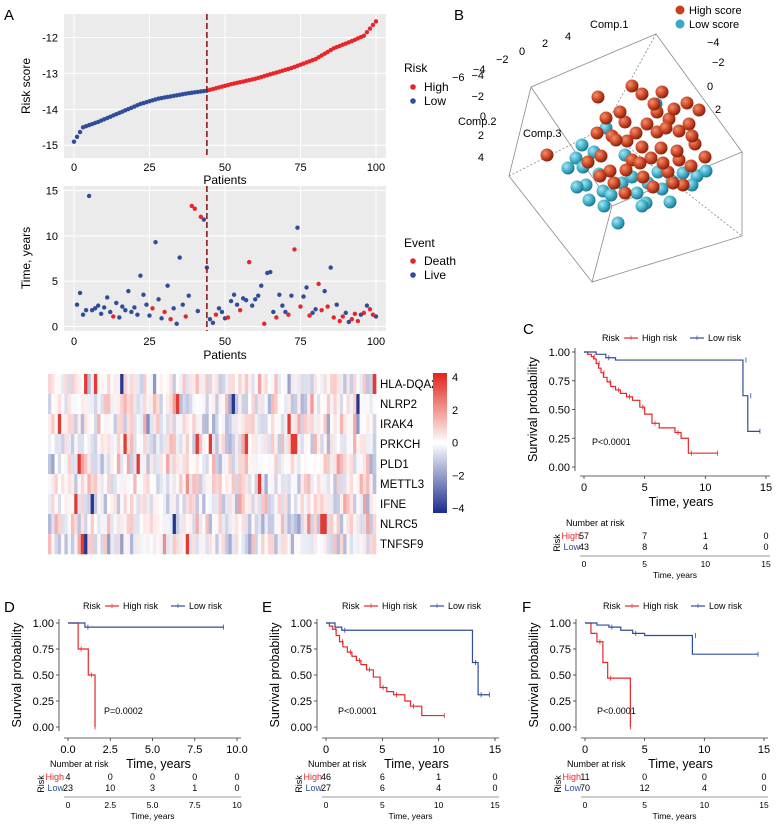 Image resolution: width=784 pixels, height=828 pixels. Describe the element at coordinates (559, 468) in the screenshot. I see `km-y-tick-label: 0.00` at that location.